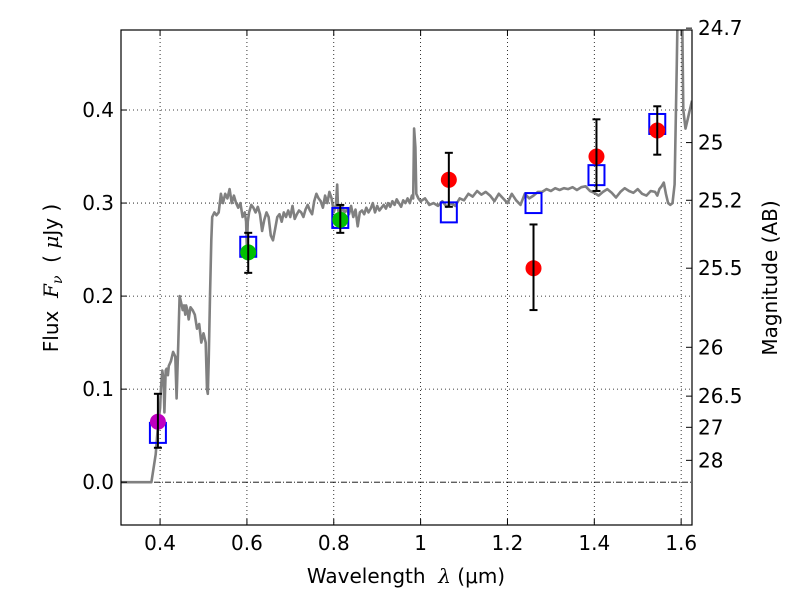 This screenshot has height=600, width=800. Describe the element at coordinates (51, 221) in the screenshot. I see `y-axis-label-close: Jy )` at that location.